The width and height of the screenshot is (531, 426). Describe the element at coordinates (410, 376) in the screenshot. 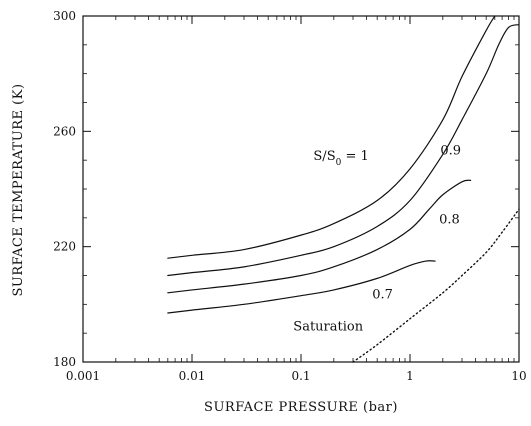

I see `x-tick-label: 1` at that location.